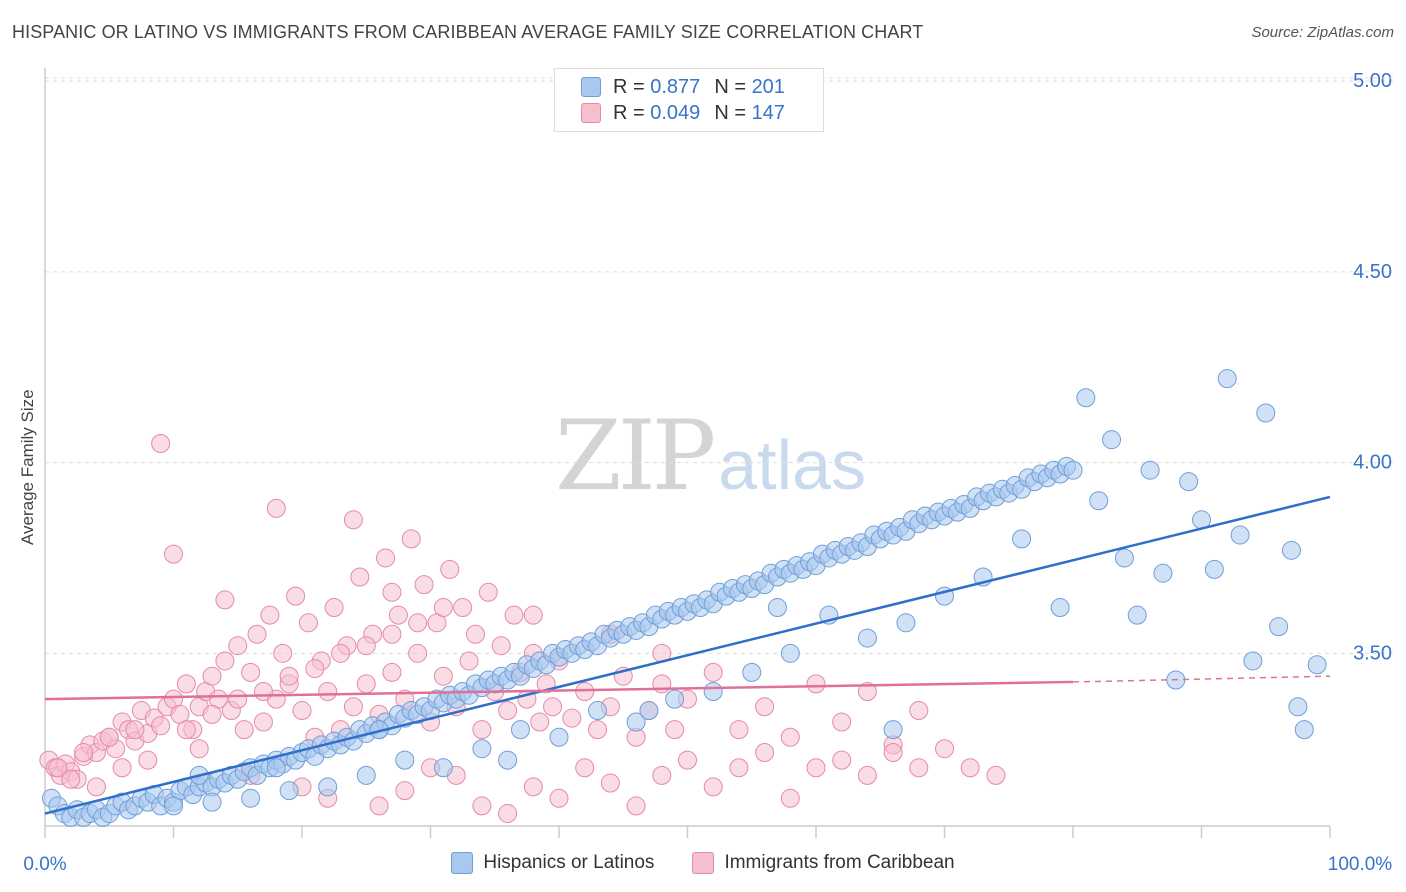 The image size is (1406, 892). What do you see at coordinates (730, 112) in the screenshot?
I see `legend-n-label: N =` at bounding box center [730, 112].